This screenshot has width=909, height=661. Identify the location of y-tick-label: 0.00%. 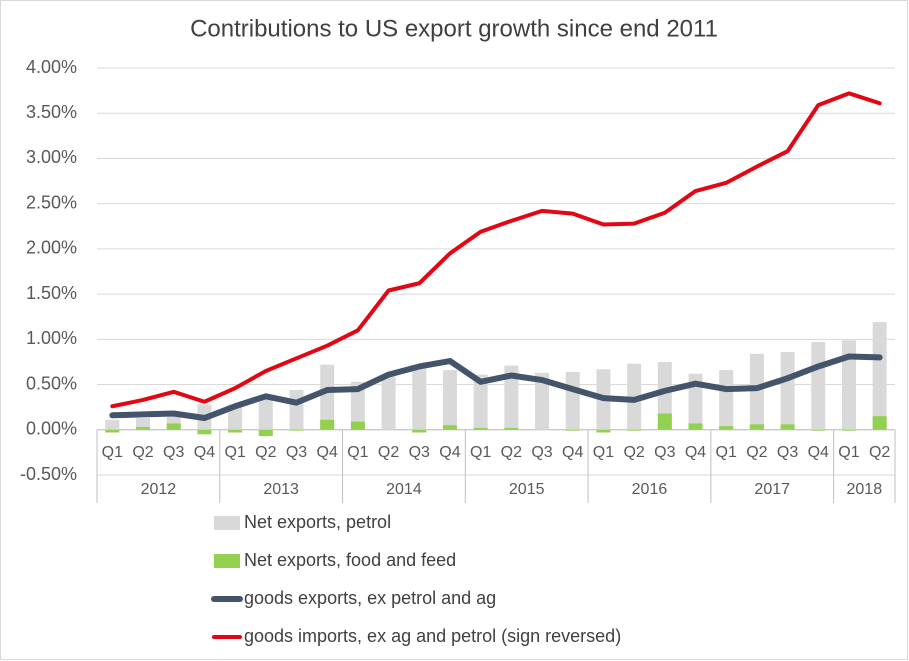
(51, 429).